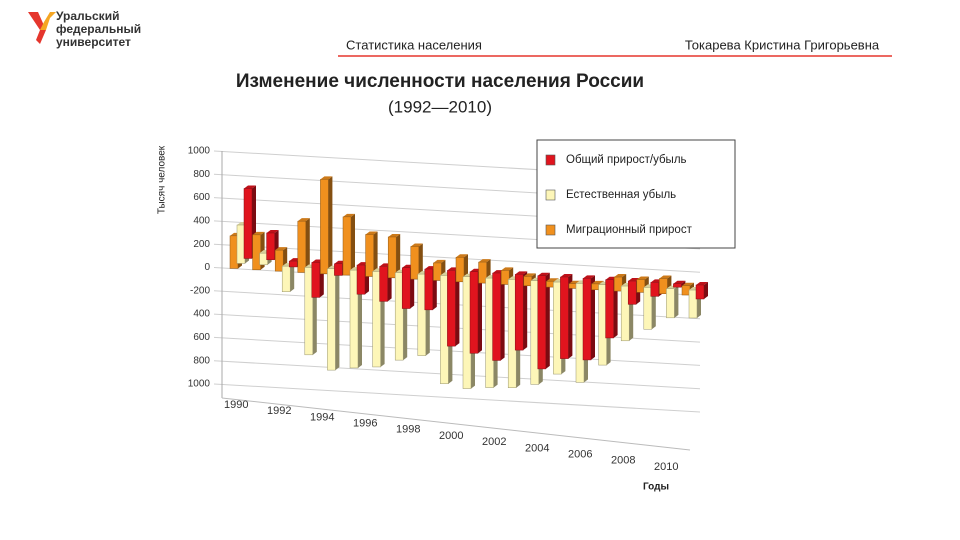  I want to click on axis-line, so click(456, 424).